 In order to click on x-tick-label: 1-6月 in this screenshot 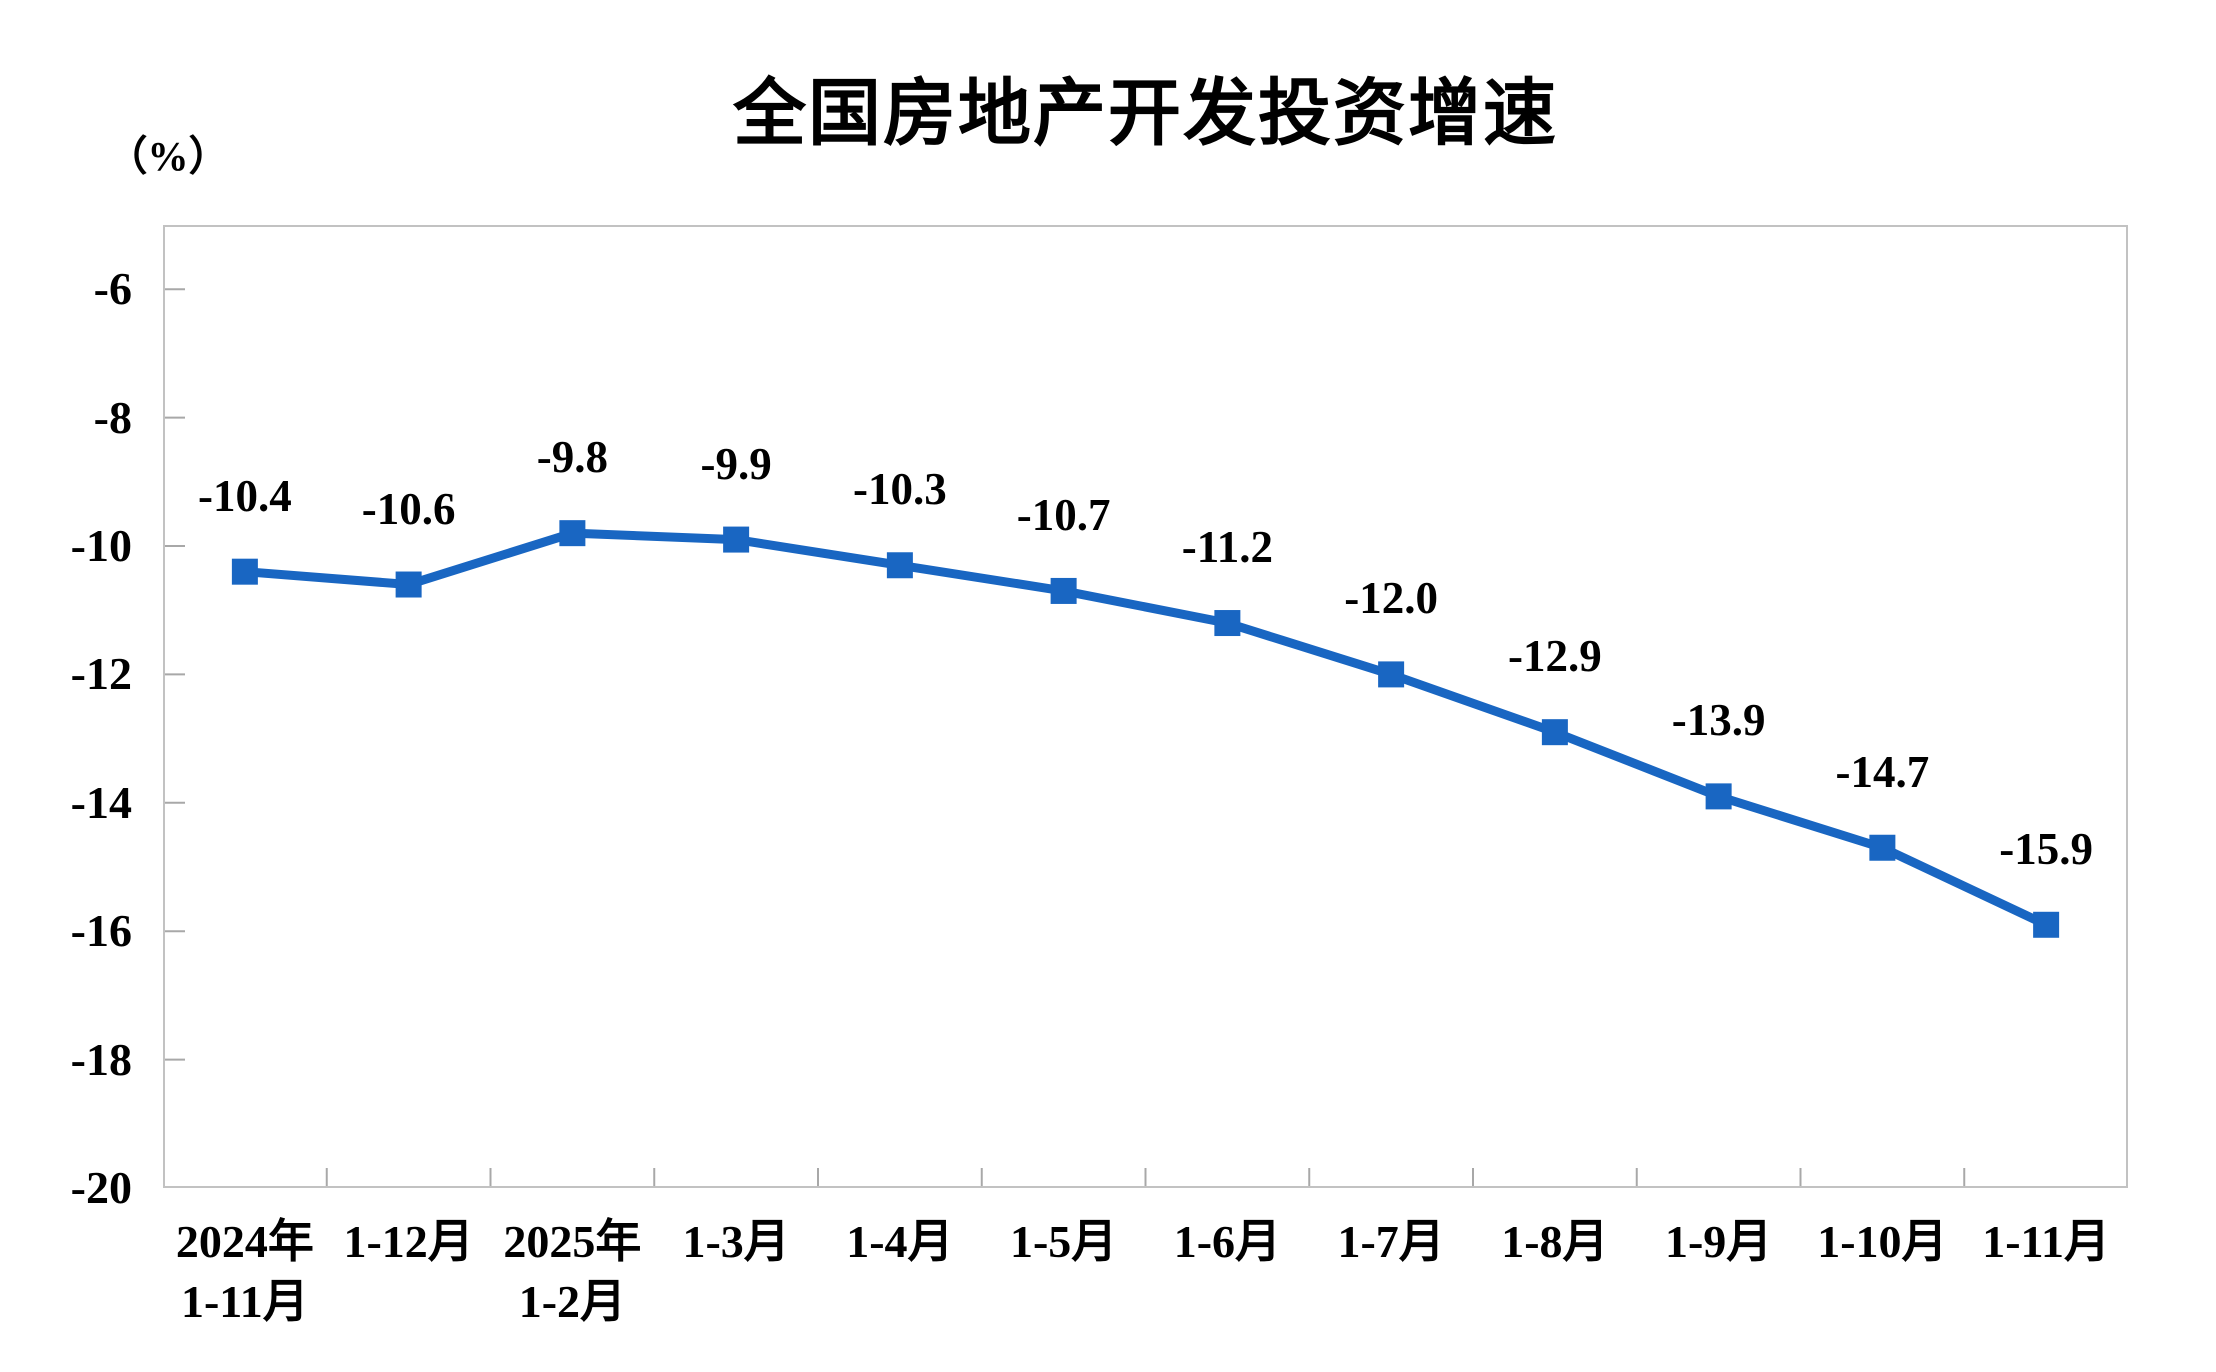, I will do `click(1227, 1241)`.